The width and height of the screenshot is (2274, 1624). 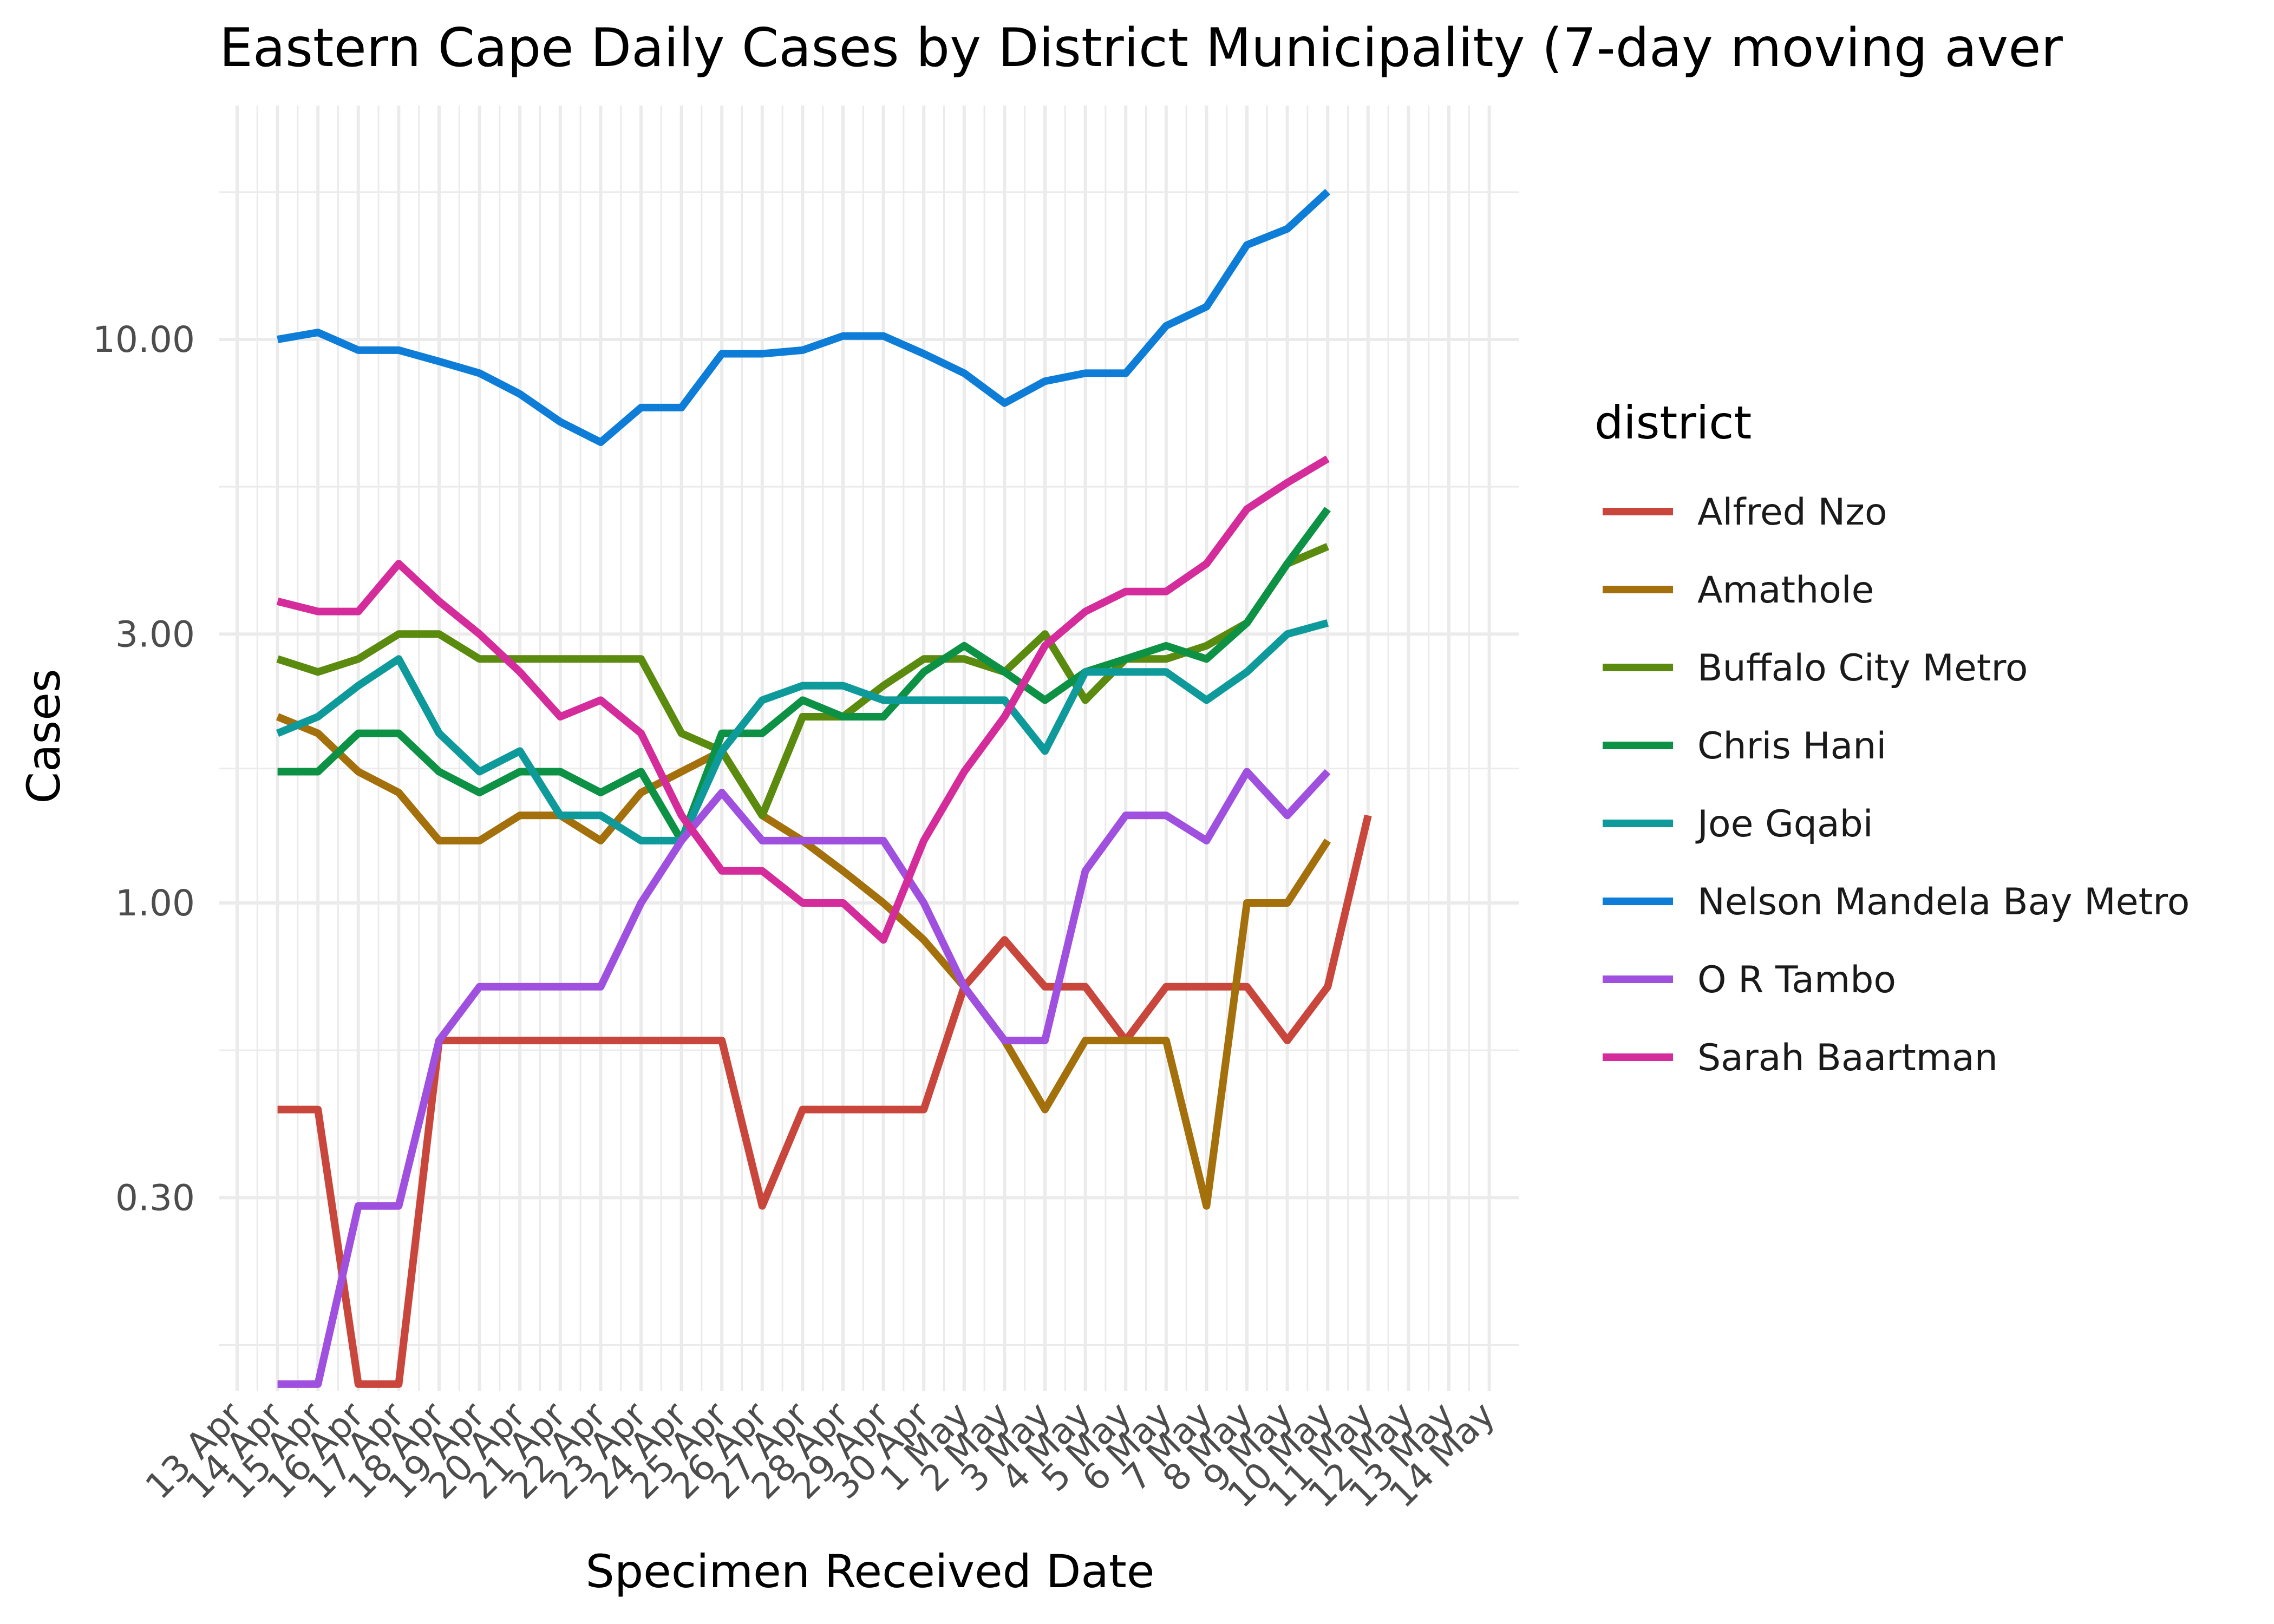 I want to click on y-tick-label: 1.00, so click(x=155, y=903).